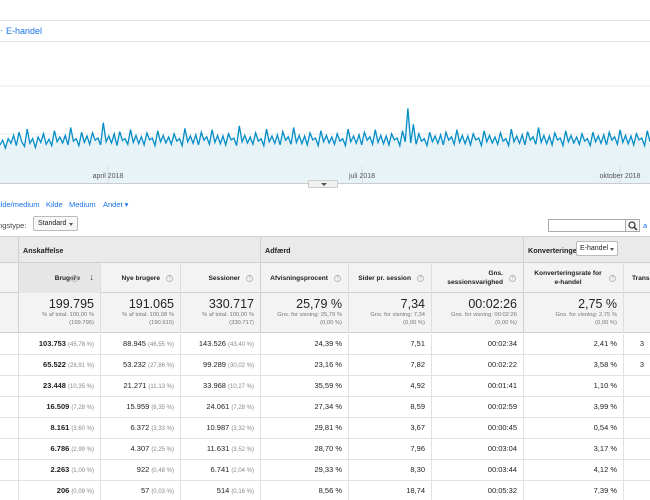 Image resolution: width=650 pixels, height=500 pixels. What do you see at coordinates (160, 345) in the screenshot?
I see `cell-percent: (46,55 %)` at bounding box center [160, 345].